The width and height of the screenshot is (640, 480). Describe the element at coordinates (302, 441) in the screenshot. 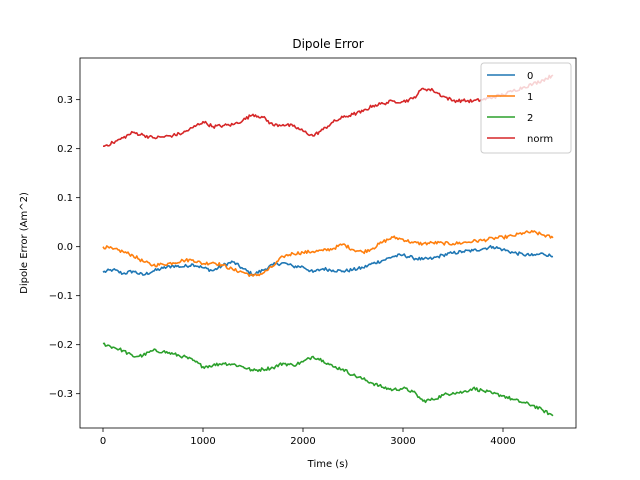

I see `x-tick-label: 2000` at that location.